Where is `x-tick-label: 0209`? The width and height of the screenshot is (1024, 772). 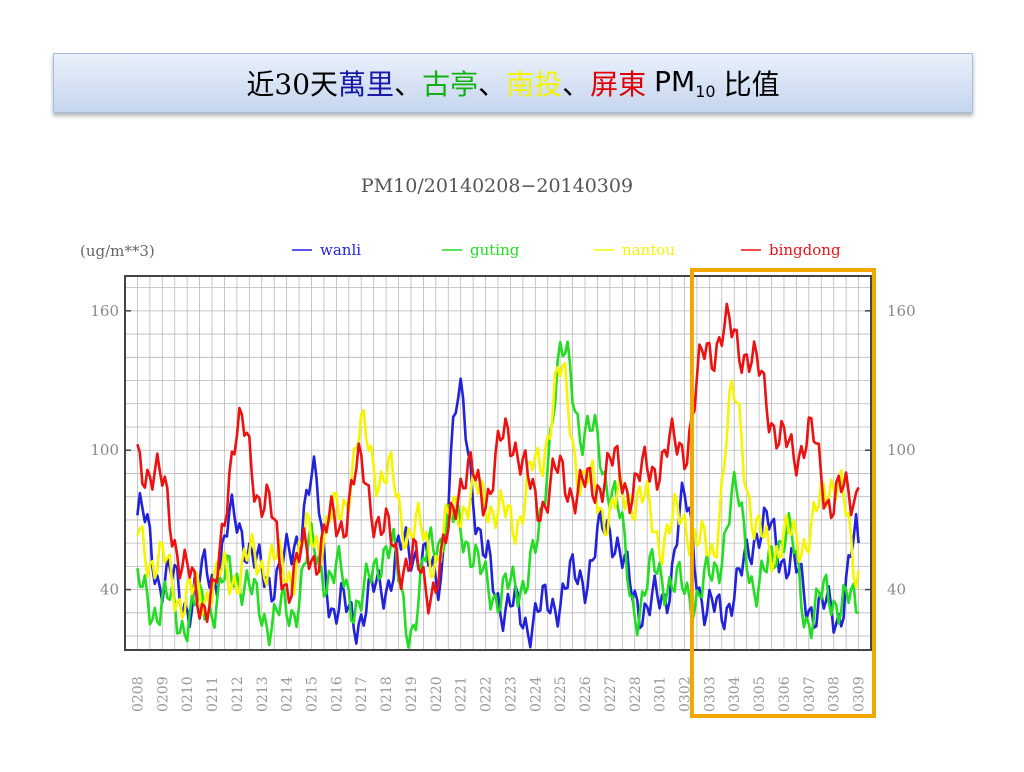 x-tick-label: 0209 is located at coordinates (163, 694).